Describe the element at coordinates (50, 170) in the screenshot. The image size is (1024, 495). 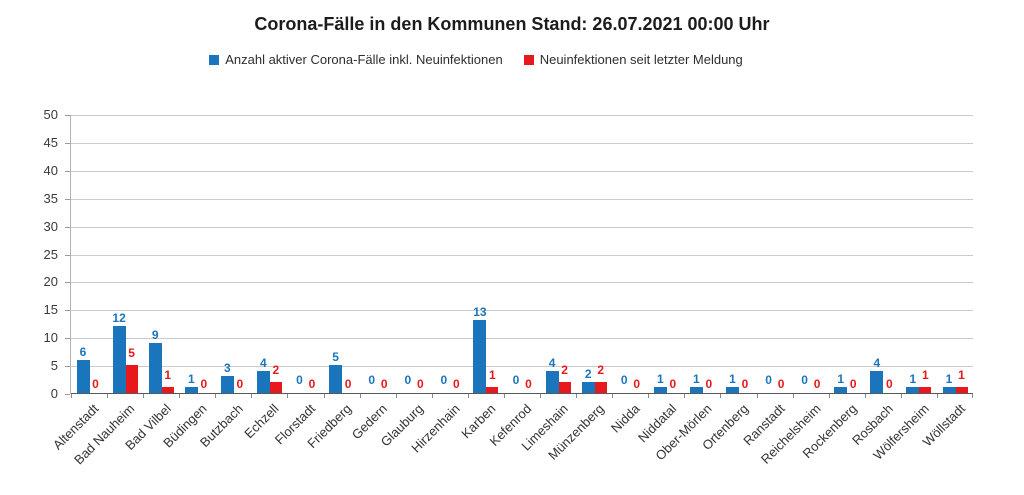
I see `y-axis-tick-label: 40` at that location.